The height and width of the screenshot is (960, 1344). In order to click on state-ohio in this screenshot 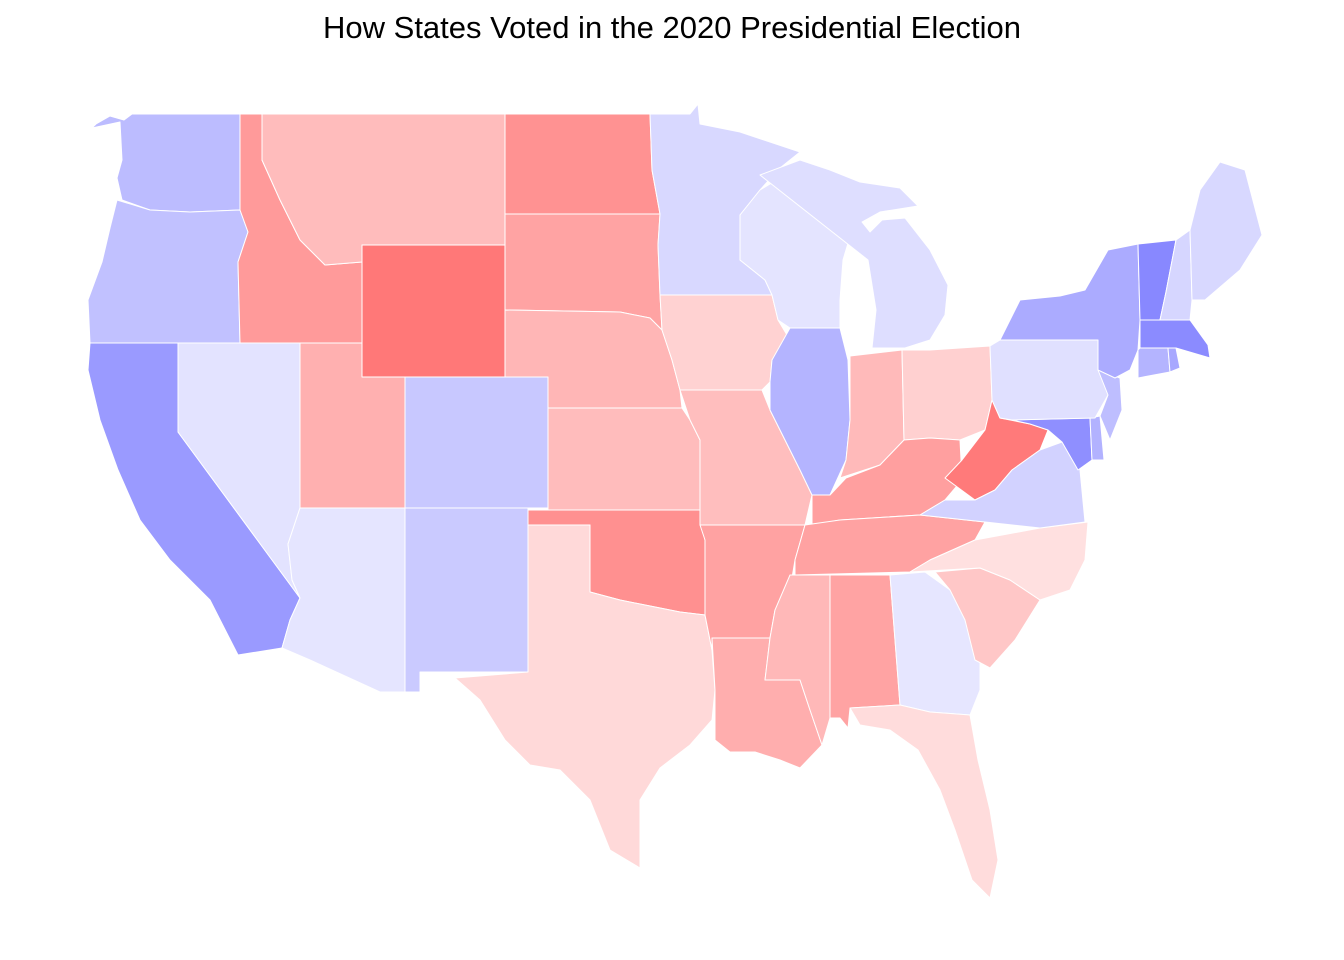, I will do `click(947, 393)`.